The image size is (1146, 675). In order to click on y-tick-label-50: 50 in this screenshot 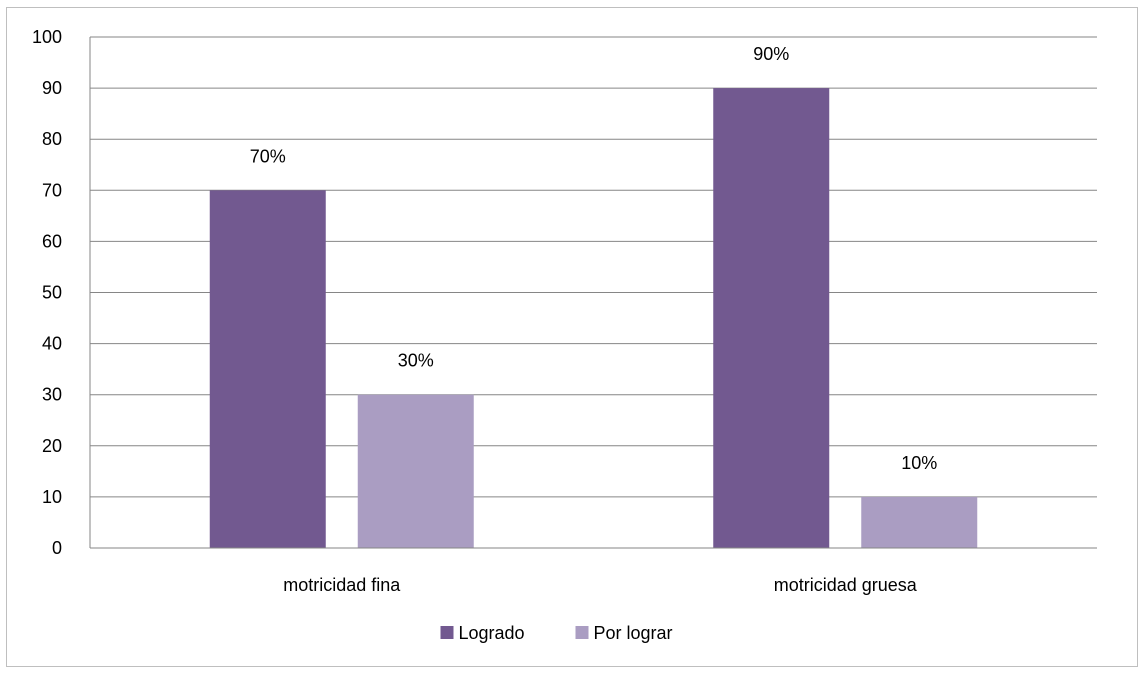, I will do `click(52, 293)`.